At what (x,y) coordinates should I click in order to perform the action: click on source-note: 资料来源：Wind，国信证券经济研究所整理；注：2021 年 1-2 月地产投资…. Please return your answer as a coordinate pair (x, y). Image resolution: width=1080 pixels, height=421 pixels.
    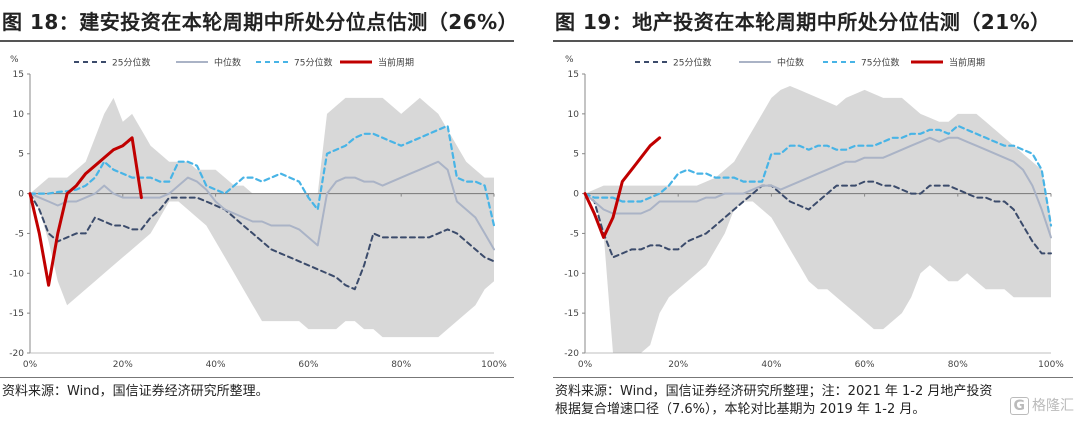
    Looking at the image, I should click on (773, 401).